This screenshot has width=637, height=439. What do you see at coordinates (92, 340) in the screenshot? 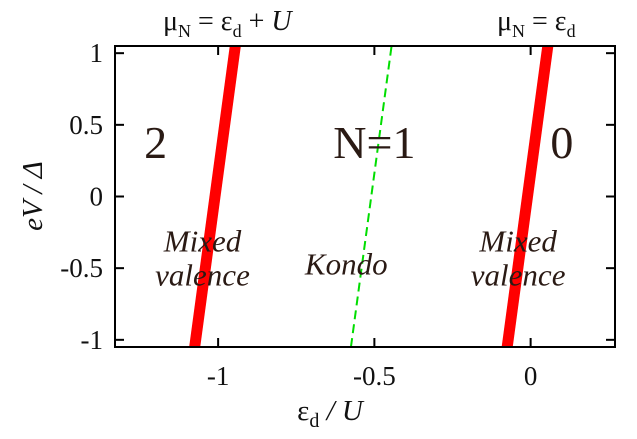
I see `y-tick-label-4: -1` at bounding box center [92, 340].